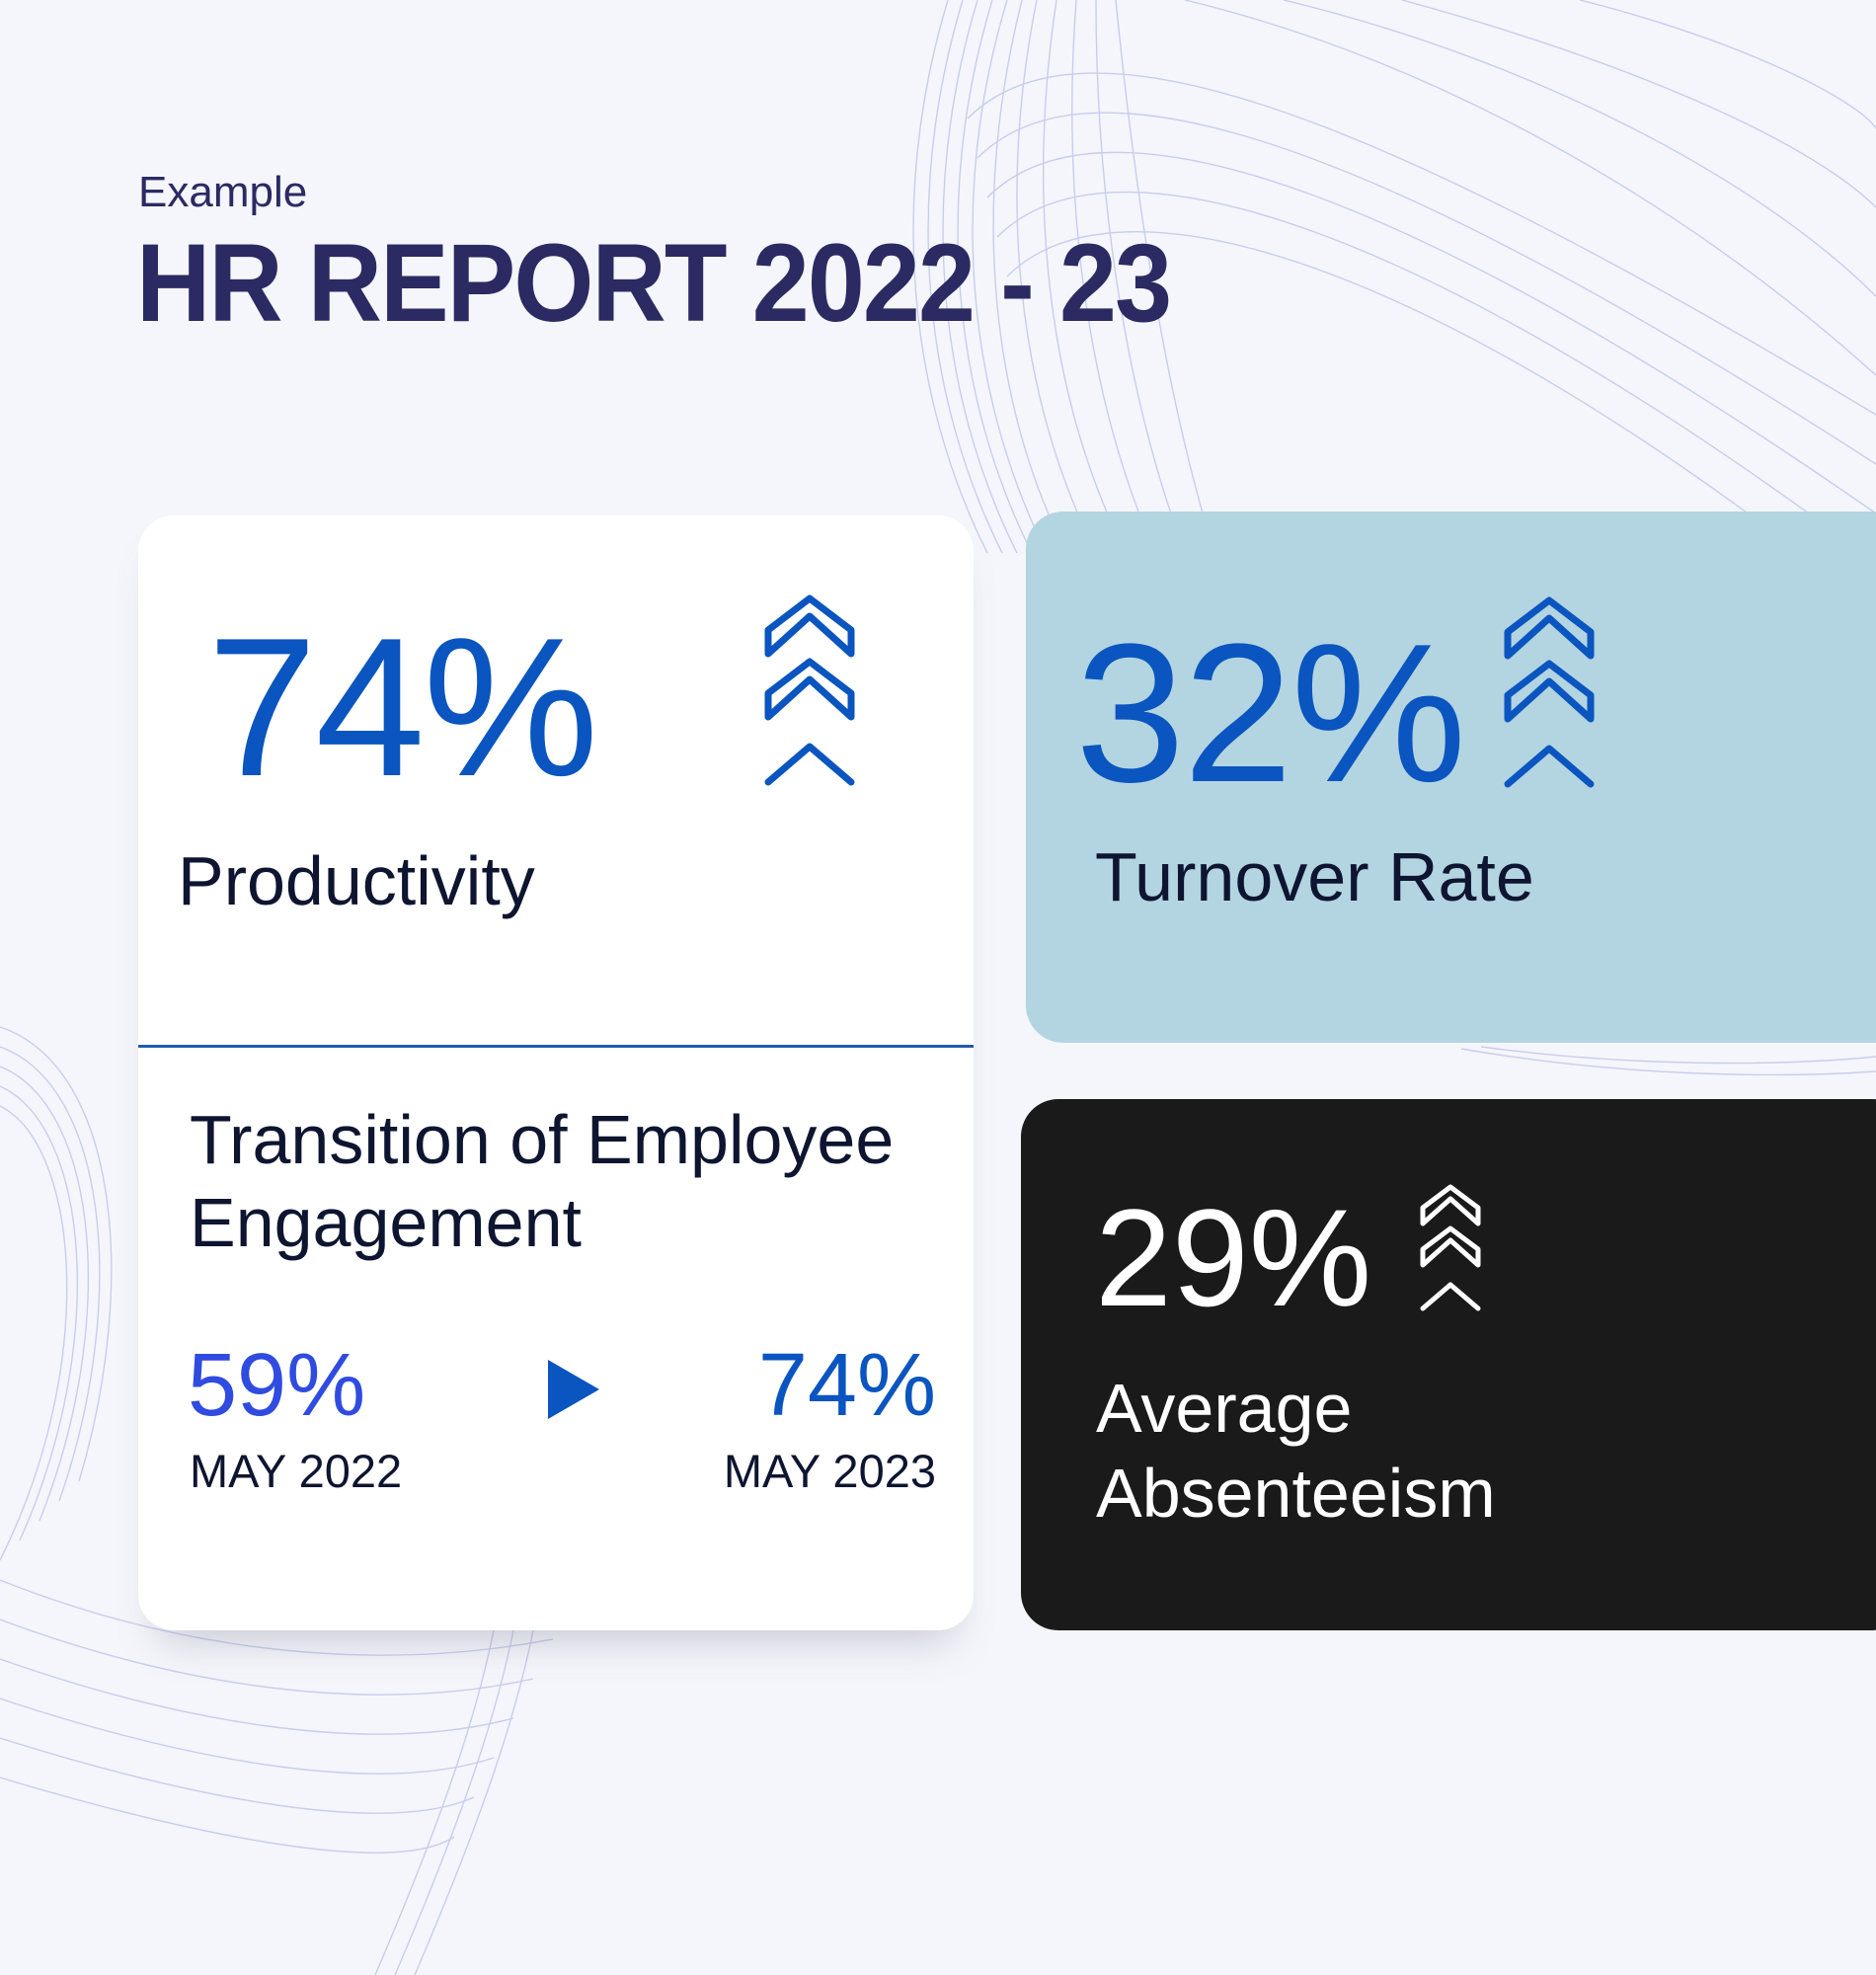 The image size is (1876, 1975). What do you see at coordinates (1271, 714) in the screenshot?
I see `turnover-value: 32%` at bounding box center [1271, 714].